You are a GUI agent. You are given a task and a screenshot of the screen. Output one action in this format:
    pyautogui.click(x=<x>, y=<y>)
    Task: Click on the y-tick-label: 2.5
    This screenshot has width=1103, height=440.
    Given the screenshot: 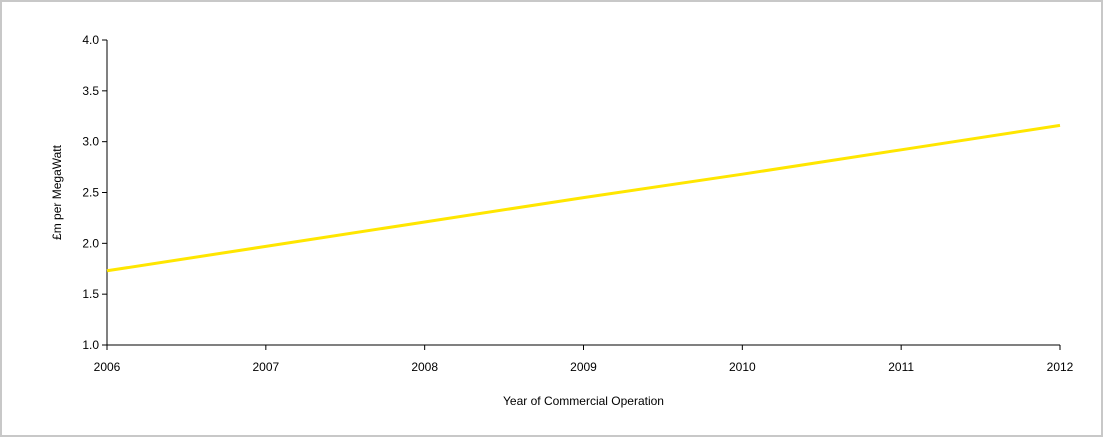 What is the action you would take?
    pyautogui.click(x=90, y=193)
    